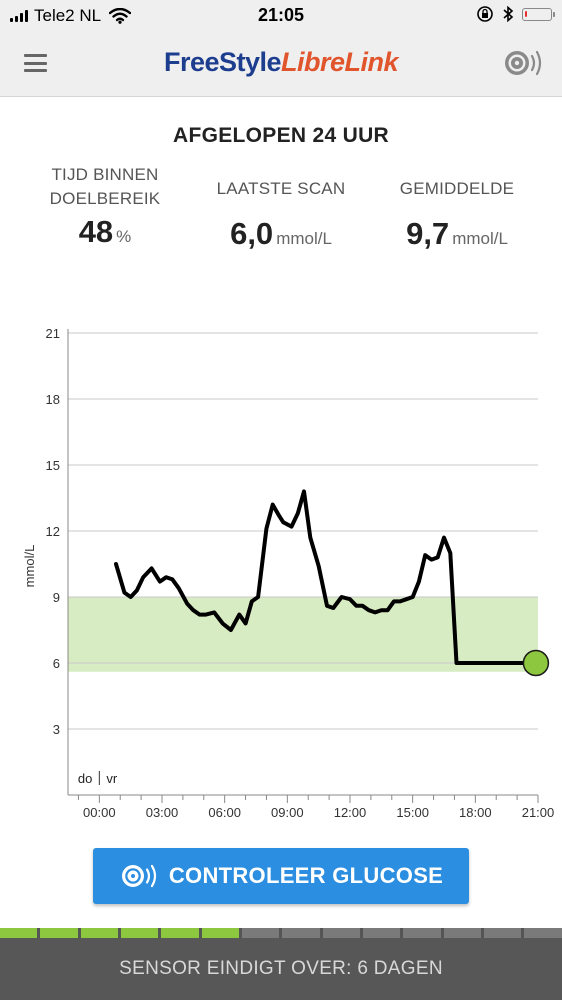 Image resolution: width=562 pixels, height=1000 pixels. What do you see at coordinates (112, 778) in the screenshot?
I see `day-label-current: vr` at bounding box center [112, 778].